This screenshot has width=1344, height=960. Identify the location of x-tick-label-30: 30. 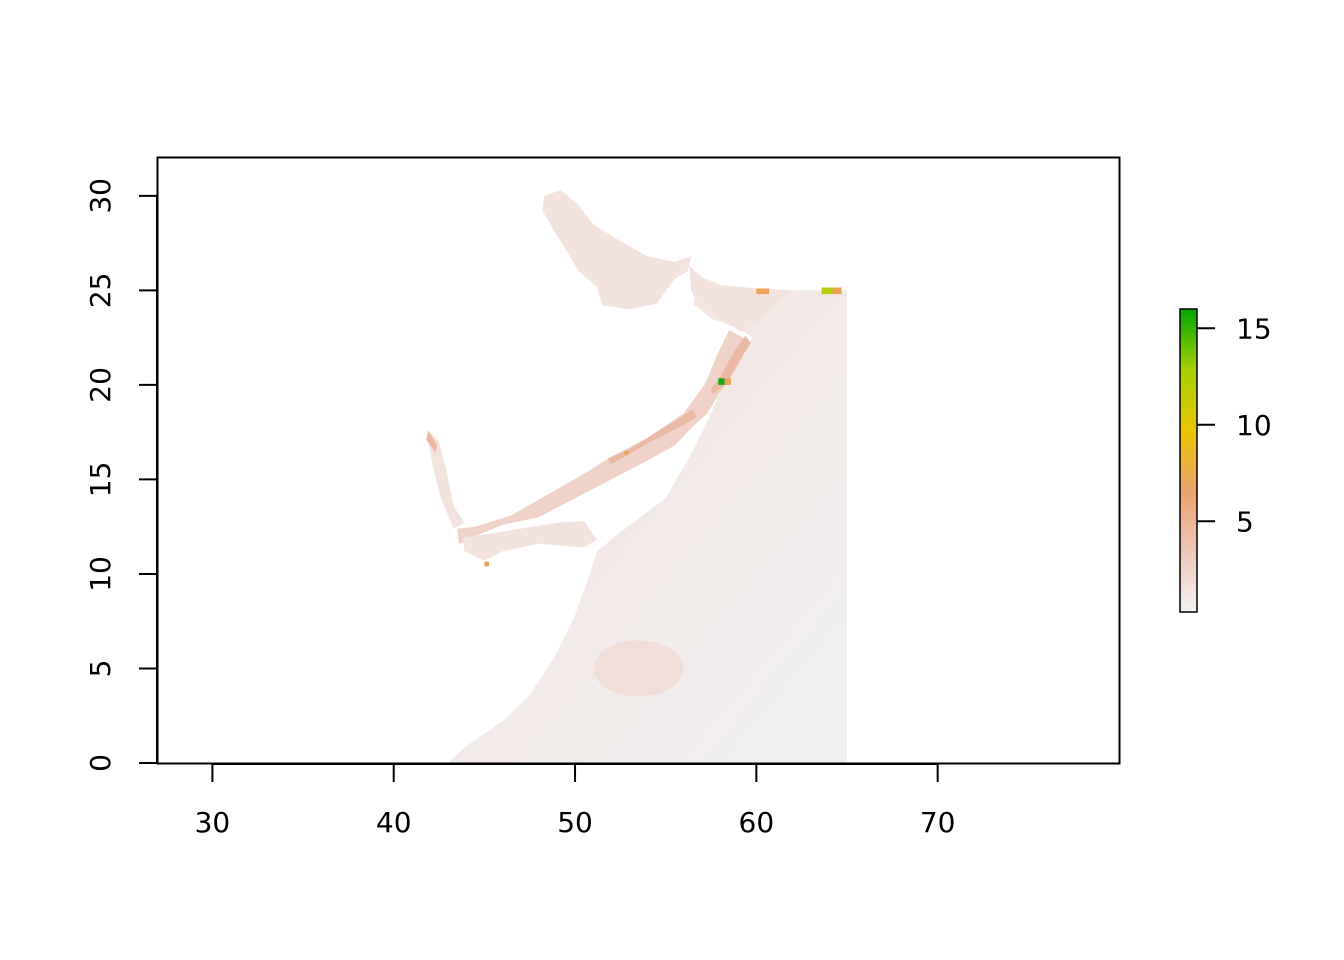
(213, 822).